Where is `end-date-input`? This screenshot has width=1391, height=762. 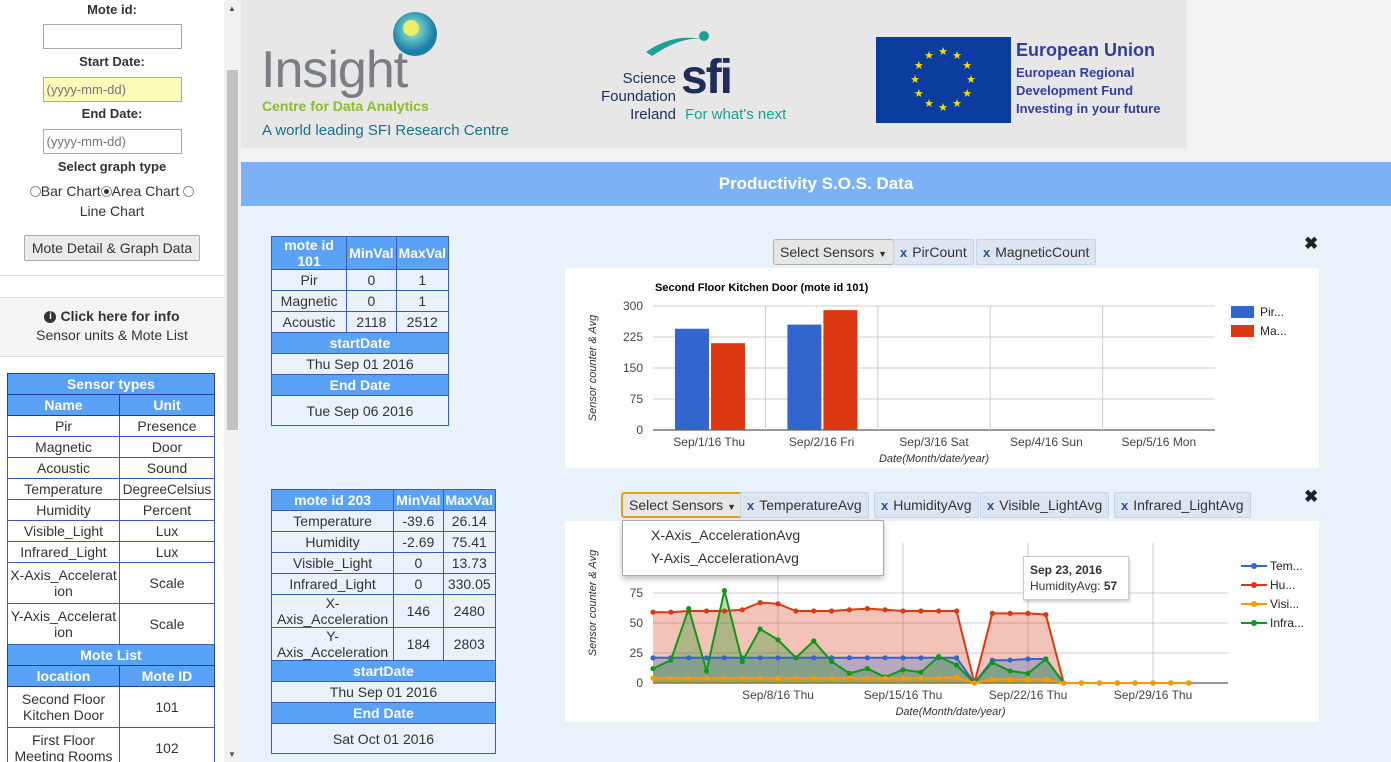
end-date-input is located at coordinates (112, 141).